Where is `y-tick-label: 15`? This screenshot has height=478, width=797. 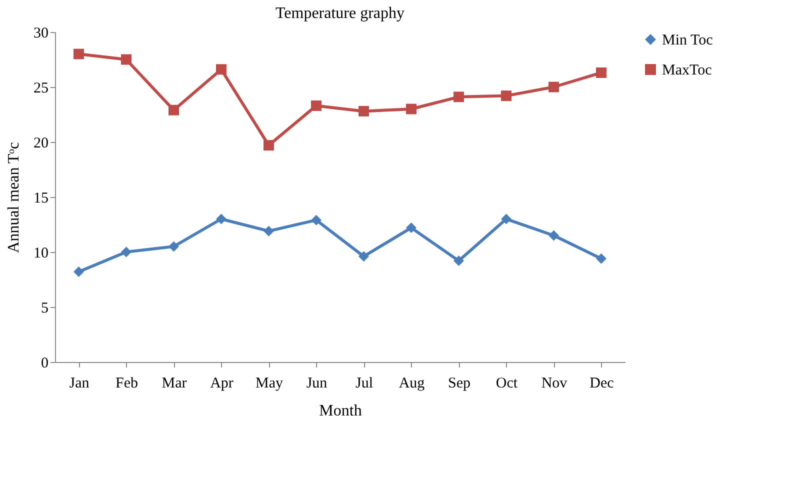
y-tick-label: 15 is located at coordinates (41, 198).